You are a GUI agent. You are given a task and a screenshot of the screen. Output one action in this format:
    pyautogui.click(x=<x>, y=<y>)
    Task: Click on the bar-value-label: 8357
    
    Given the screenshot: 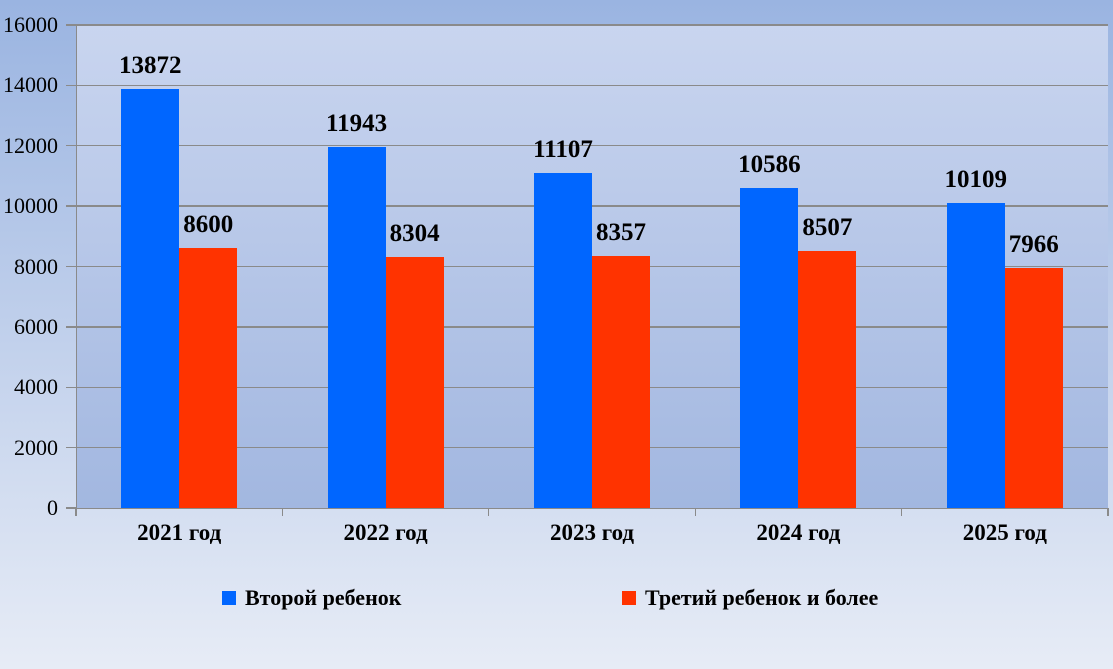 What is the action you would take?
    pyautogui.click(x=621, y=232)
    